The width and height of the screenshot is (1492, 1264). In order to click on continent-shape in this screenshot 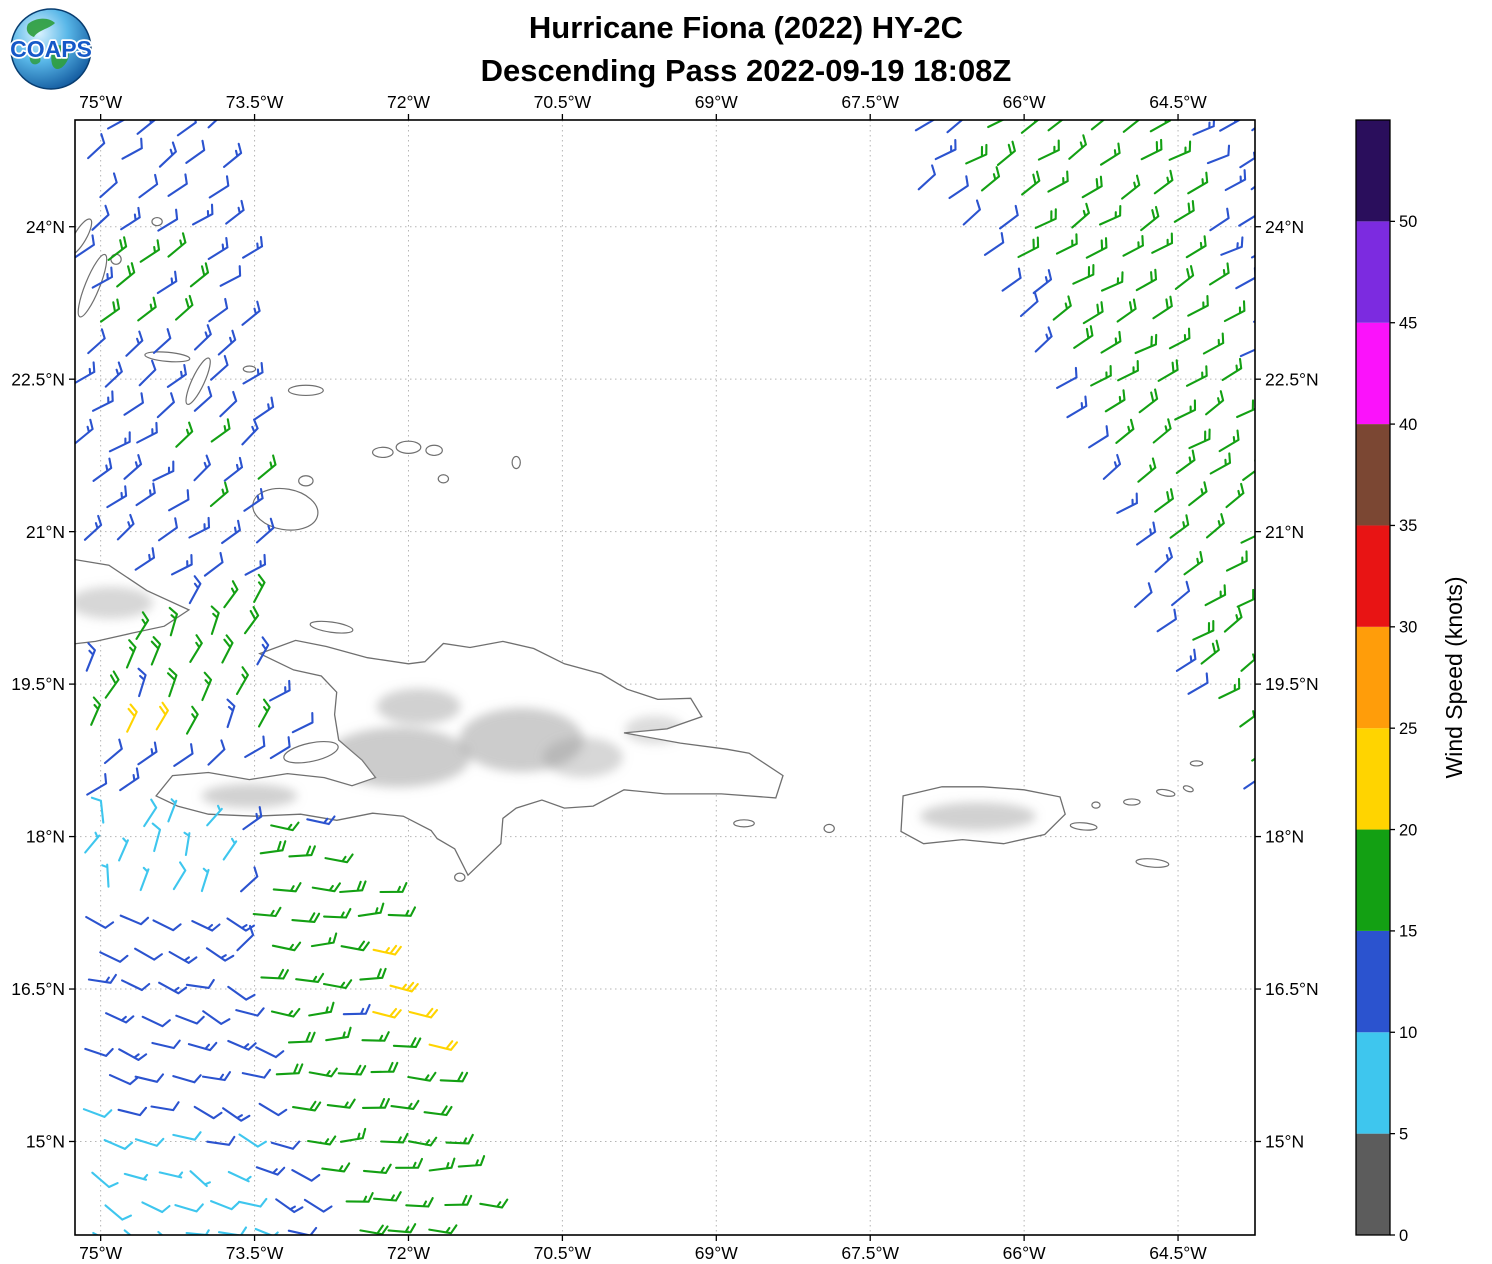, I will do `click(40, 27)`.